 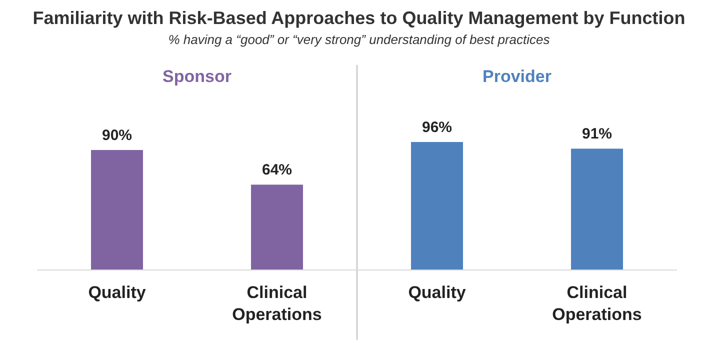 I want to click on data-label: 64%, so click(x=277, y=170).